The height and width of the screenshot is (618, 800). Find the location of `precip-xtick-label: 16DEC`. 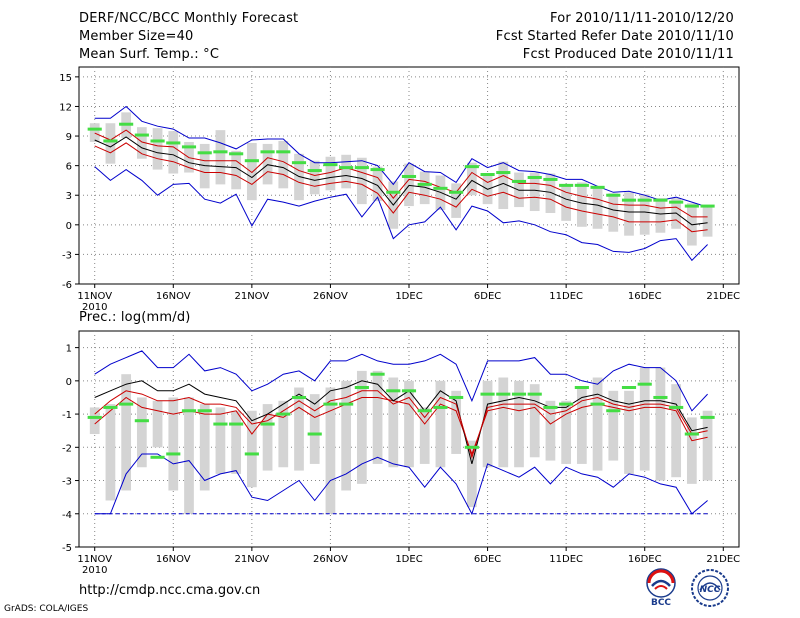

precip-xtick-label: 16DEC is located at coordinates (645, 559).